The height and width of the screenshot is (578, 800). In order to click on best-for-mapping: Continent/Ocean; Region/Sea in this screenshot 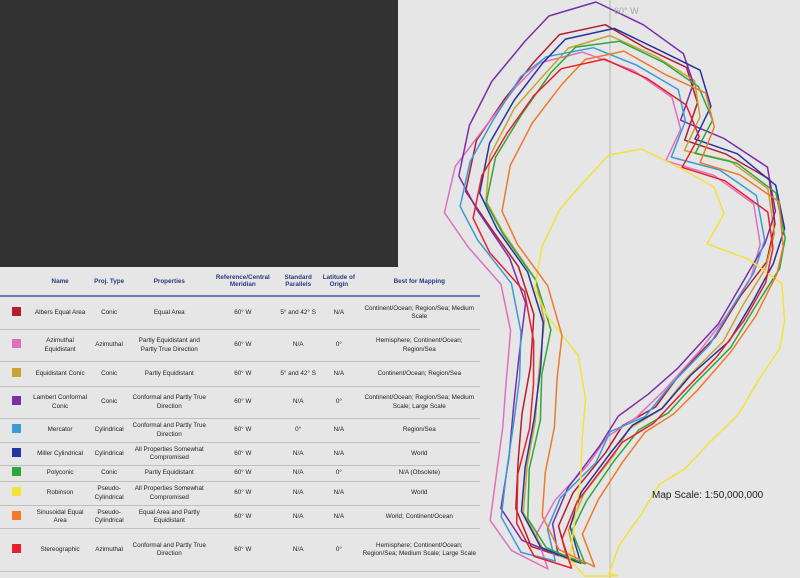, I will do `click(419, 374)`.